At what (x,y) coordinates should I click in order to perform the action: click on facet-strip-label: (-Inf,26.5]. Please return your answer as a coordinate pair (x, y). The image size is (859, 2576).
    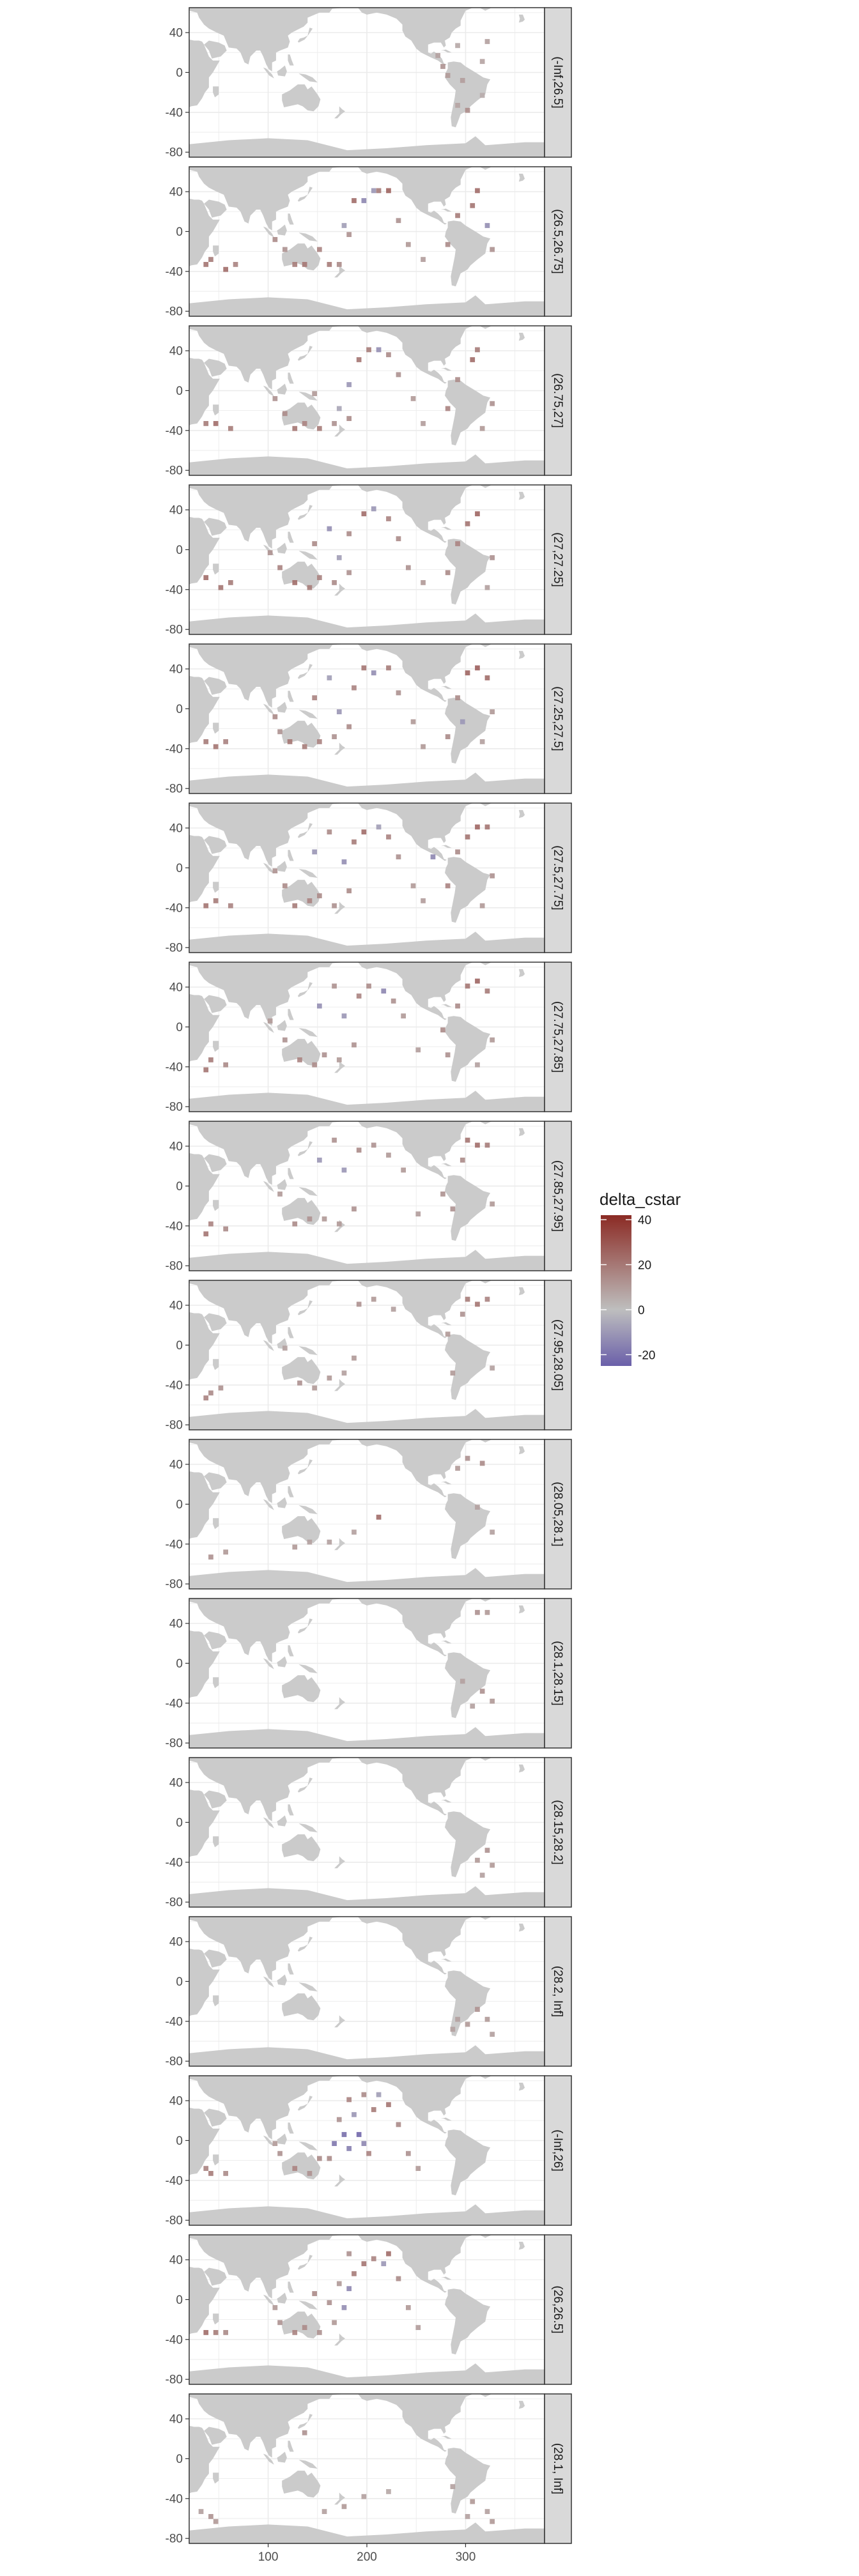
    Looking at the image, I should click on (558, 82).